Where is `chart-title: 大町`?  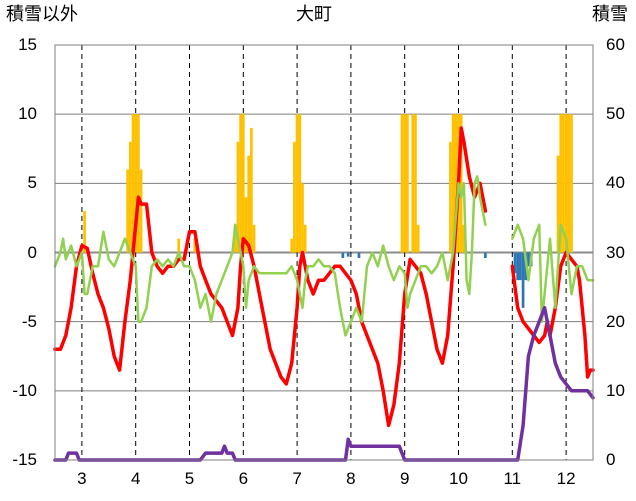 chart-title: 大町 is located at coordinates (314, 14).